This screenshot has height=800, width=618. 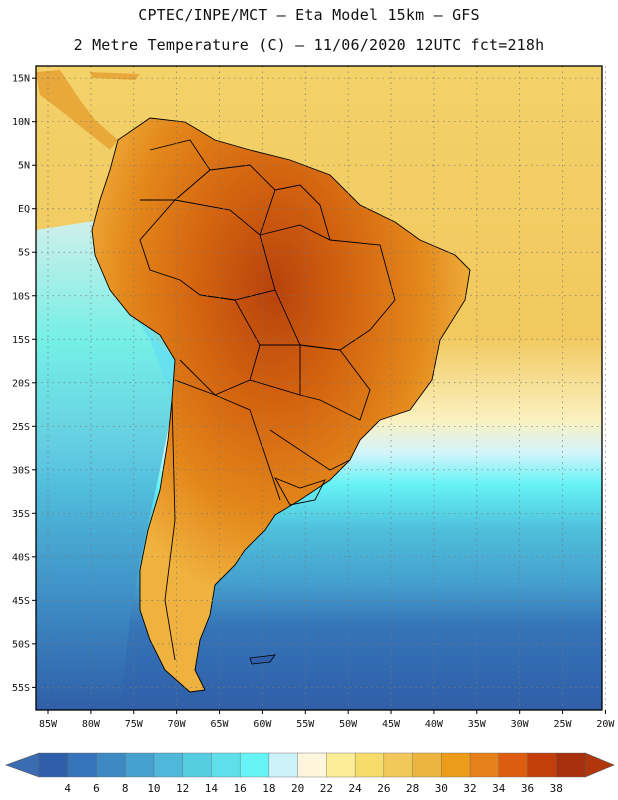 What do you see at coordinates (177, 724) in the screenshot?
I see `lon-tick-label: 70W` at bounding box center [177, 724].